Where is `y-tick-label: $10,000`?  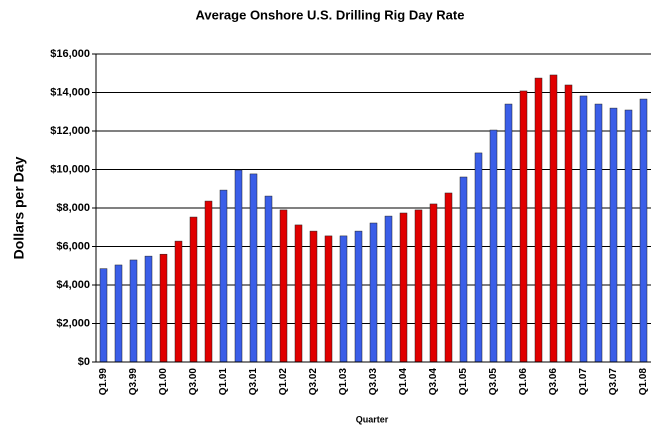 y-tick-label: $10,000 is located at coordinates (70, 169).